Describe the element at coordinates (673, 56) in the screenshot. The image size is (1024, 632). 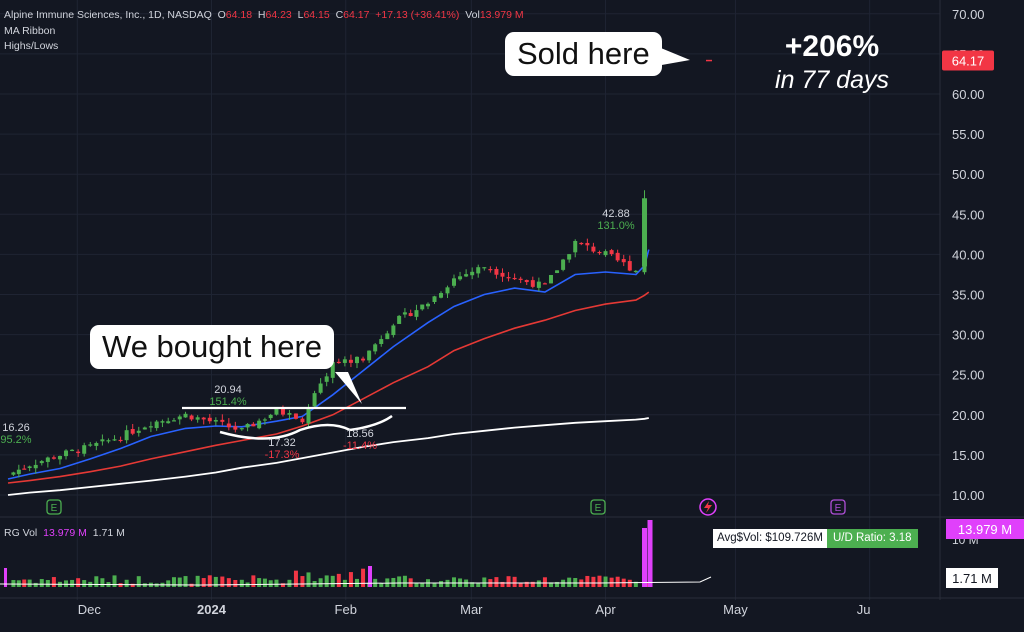
I see `sold-pointer` at that location.